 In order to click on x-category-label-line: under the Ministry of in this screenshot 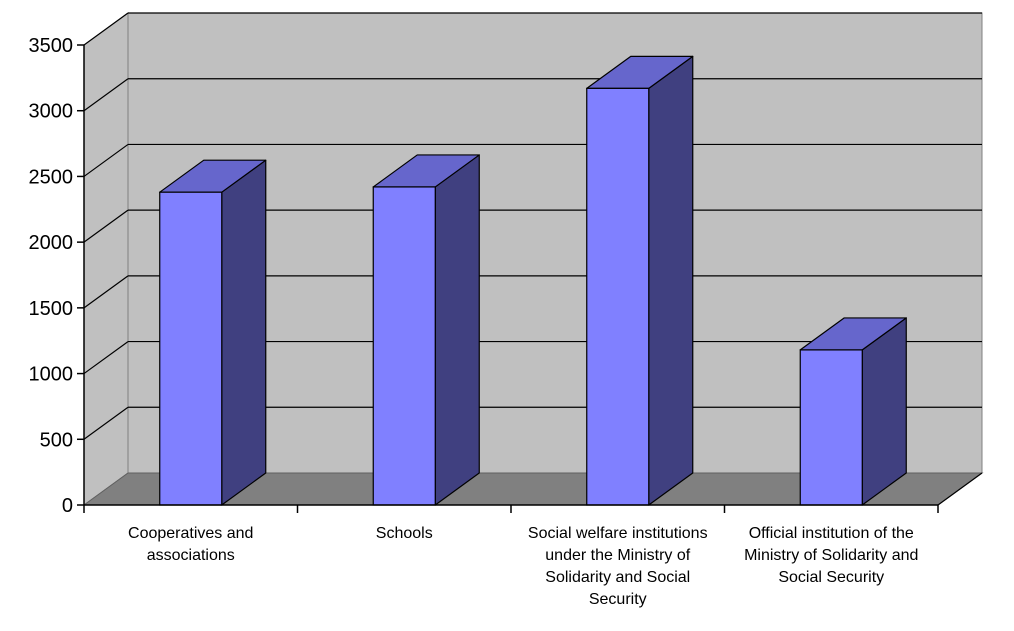, I will do `click(618, 555)`.